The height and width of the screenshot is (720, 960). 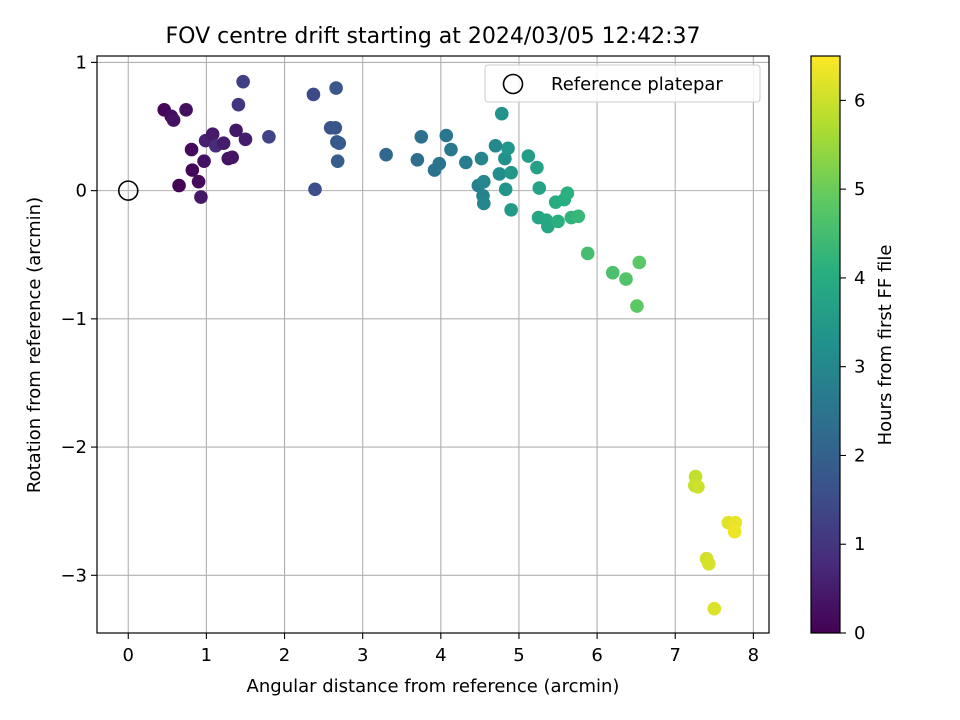 I want to click on y-tick-label: −1, so click(x=73, y=319).